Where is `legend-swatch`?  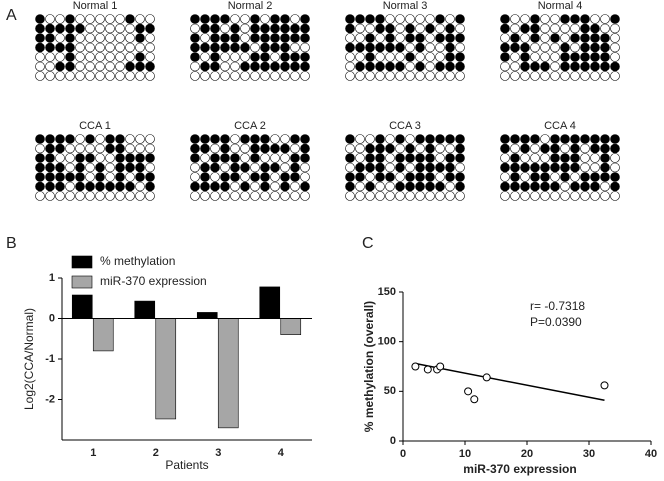
legend-swatch is located at coordinates (82, 262).